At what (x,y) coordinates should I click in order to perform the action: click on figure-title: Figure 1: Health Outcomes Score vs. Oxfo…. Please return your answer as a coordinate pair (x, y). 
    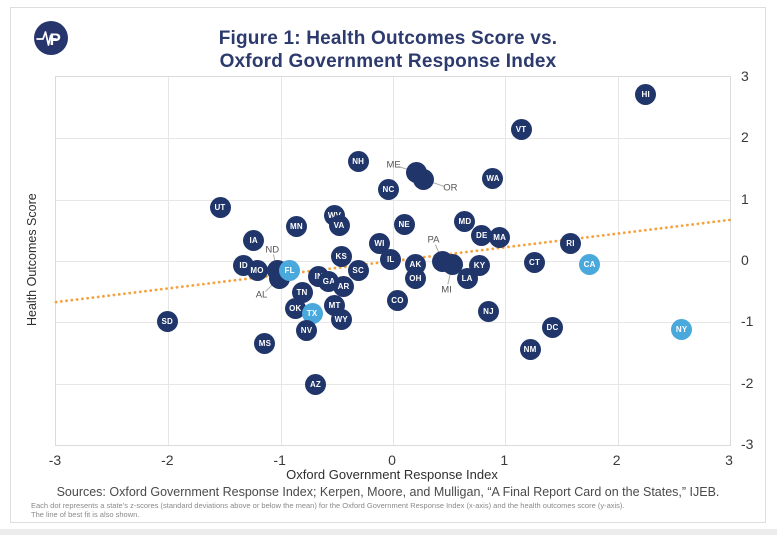
    Looking at the image, I should click on (388, 50).